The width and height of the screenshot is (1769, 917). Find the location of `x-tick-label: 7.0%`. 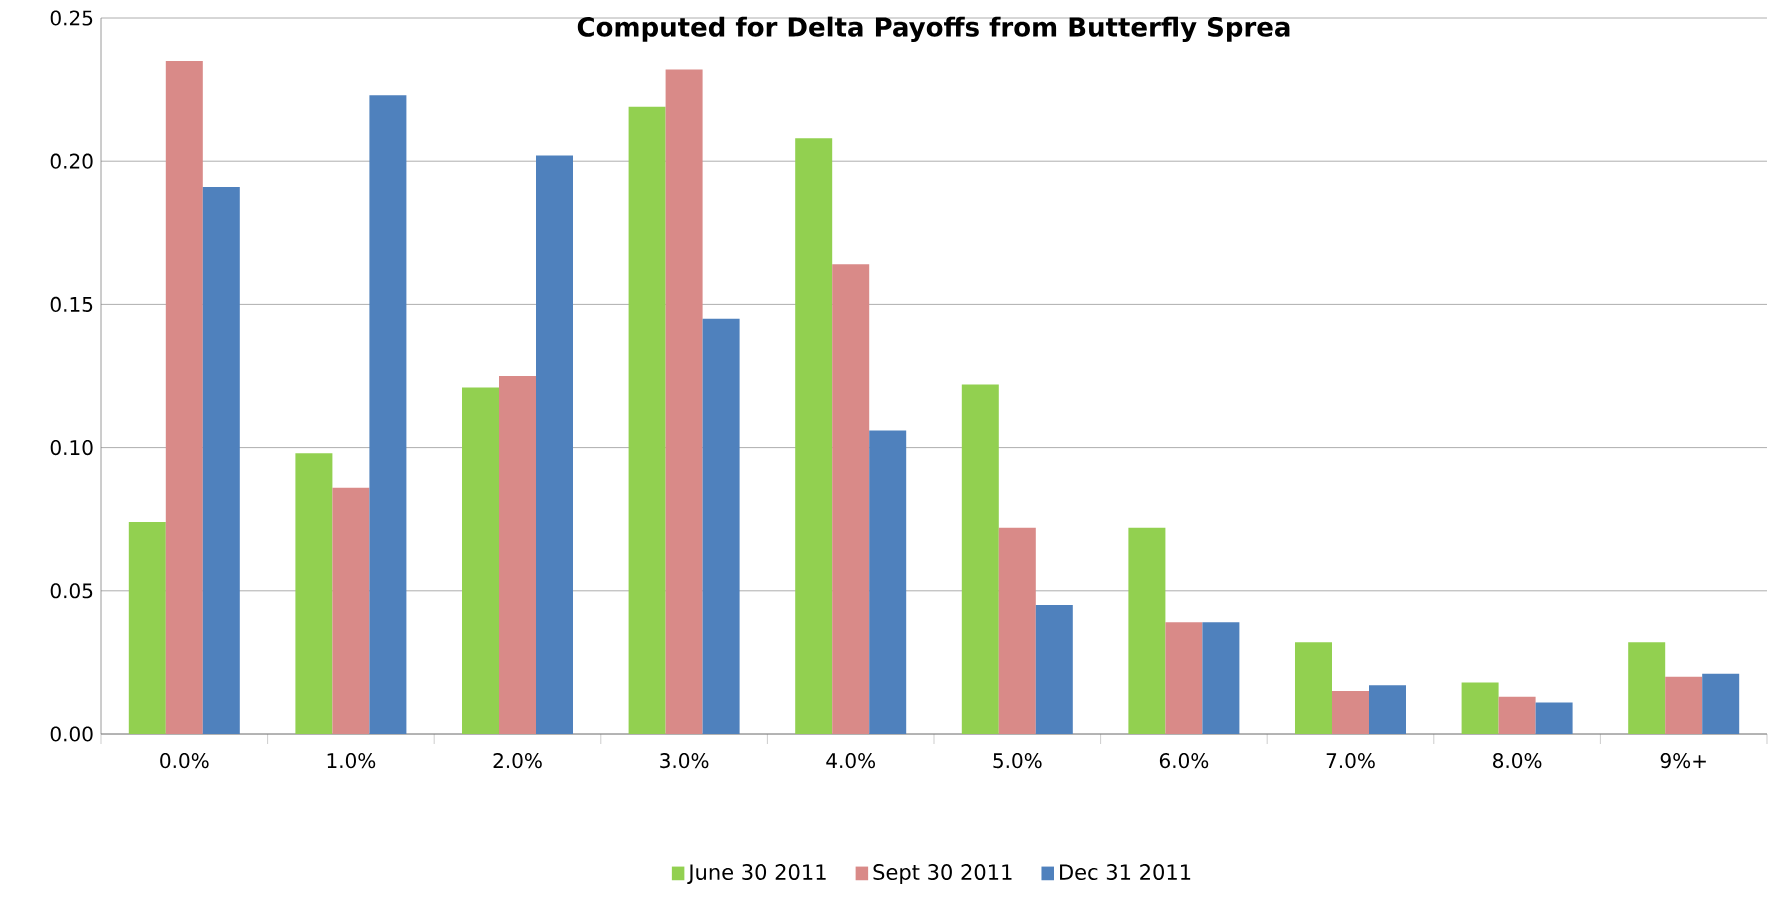

x-tick-label: 7.0% is located at coordinates (1350, 761).